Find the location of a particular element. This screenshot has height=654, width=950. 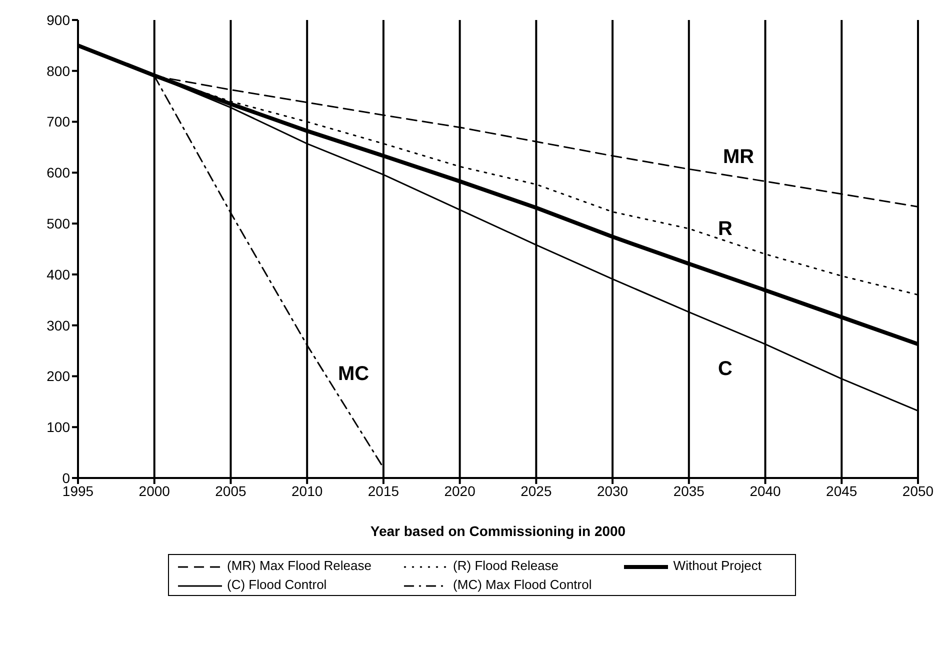

x-axis-title: Year based on Commissioning in 2000 is located at coordinates (498, 531).